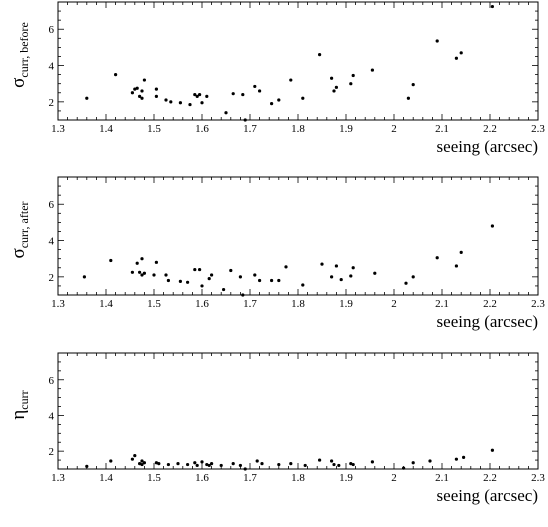 The width and height of the screenshot is (548, 527). What do you see at coordinates (538, 304) in the screenshot?
I see `x-tick-label: 2.3` at bounding box center [538, 304].